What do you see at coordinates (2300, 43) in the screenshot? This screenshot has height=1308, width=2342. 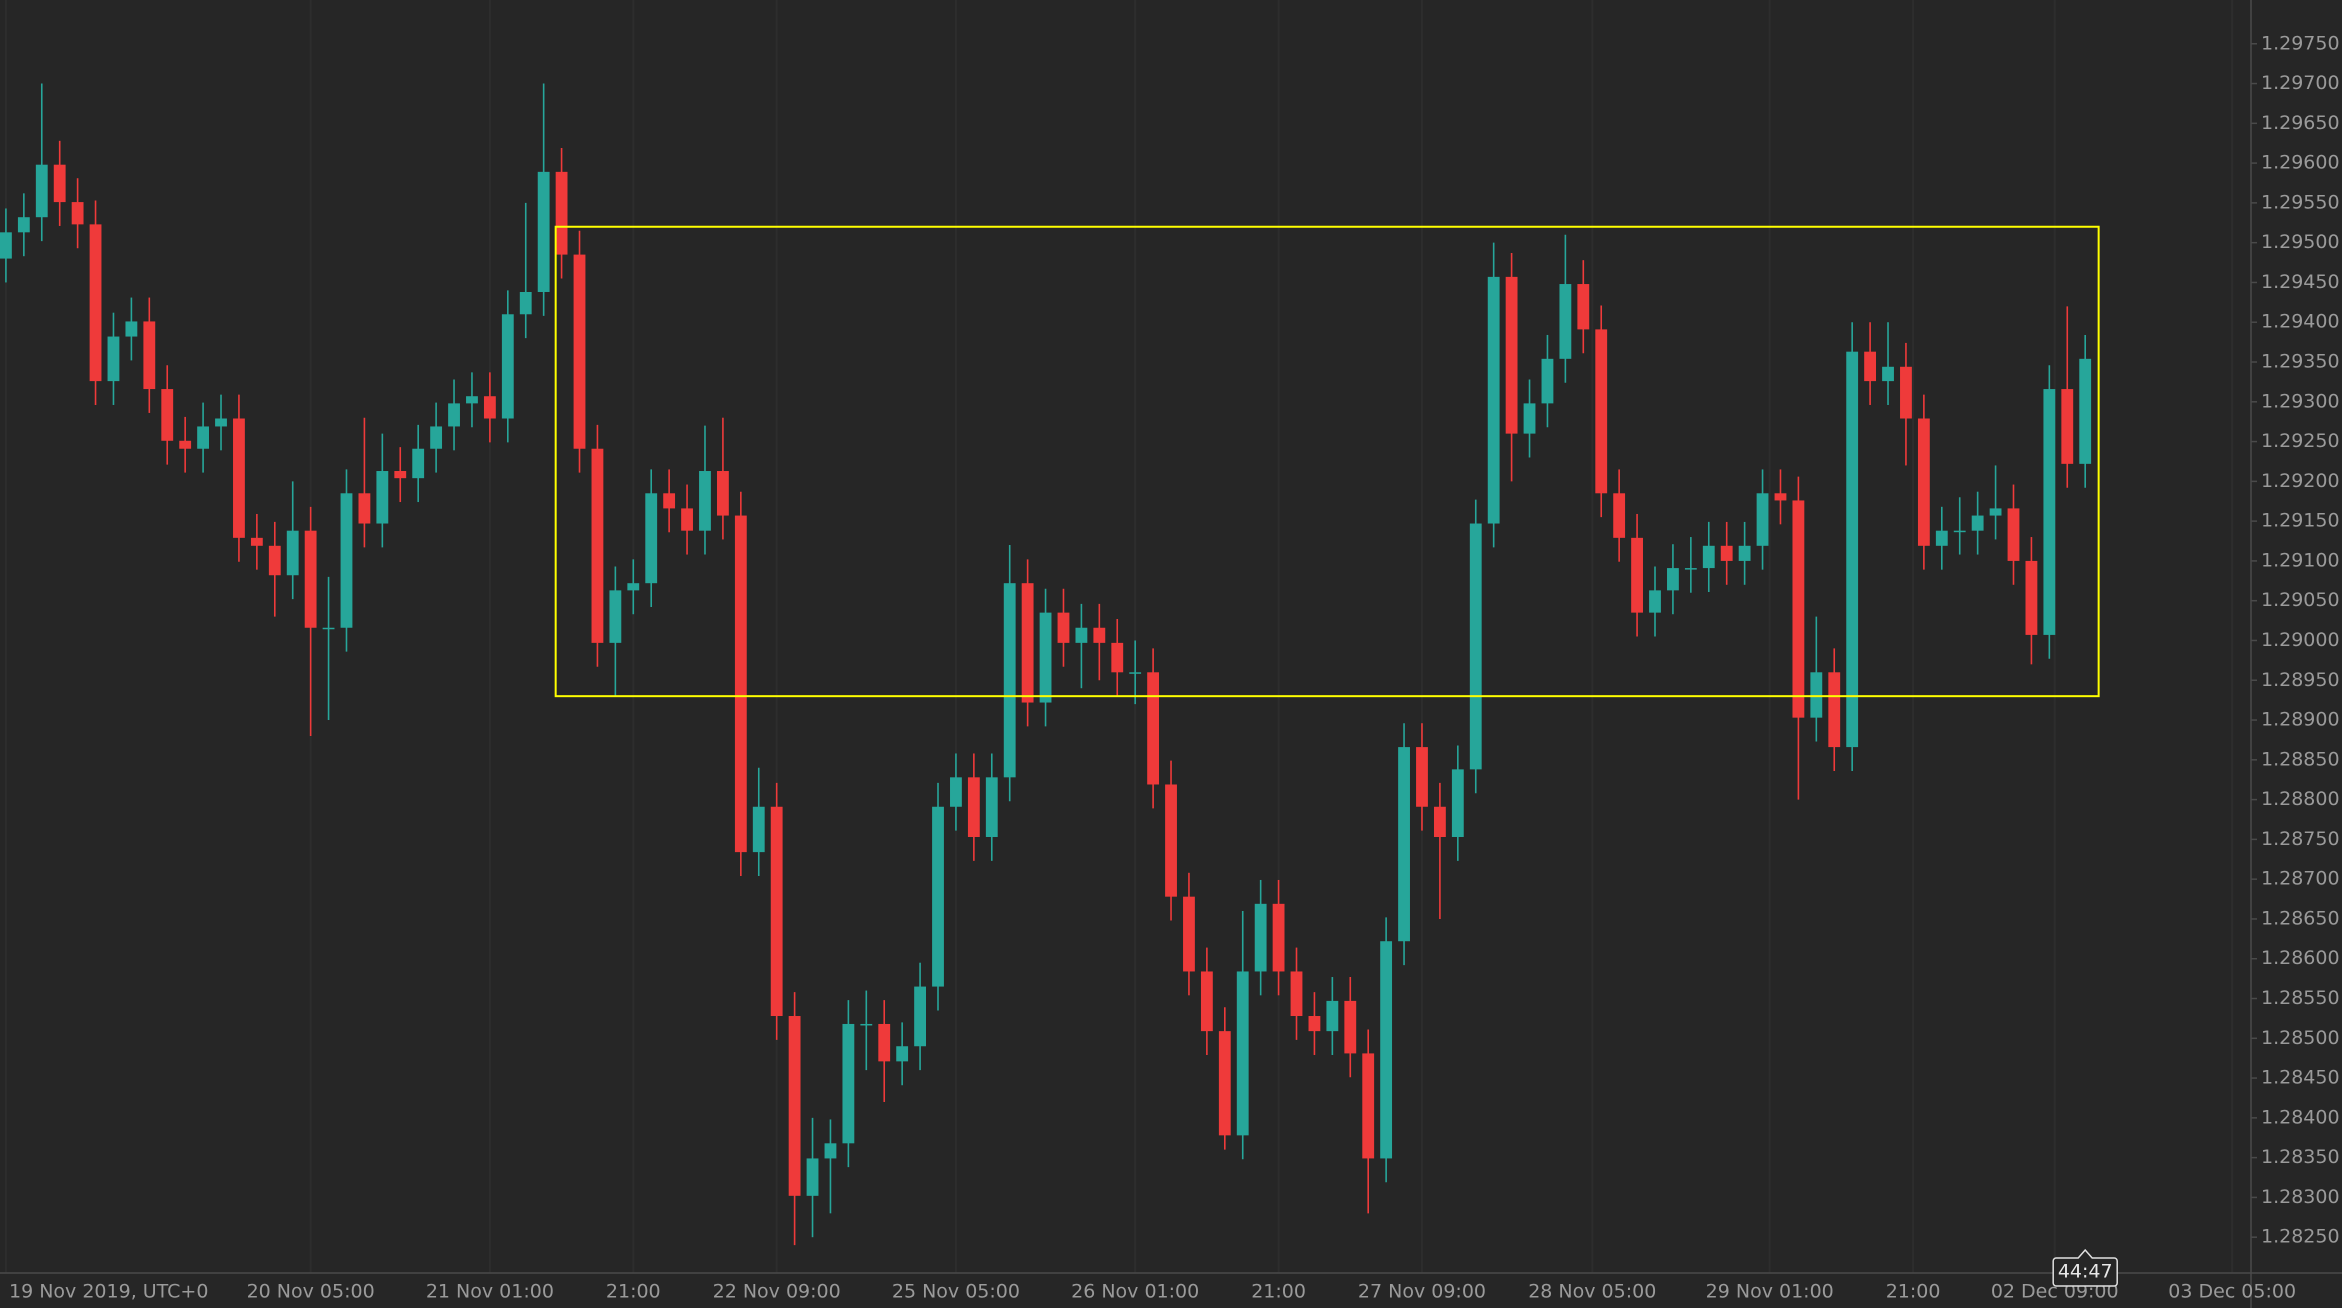 I see `y-tick-label: 1.29750` at bounding box center [2300, 43].